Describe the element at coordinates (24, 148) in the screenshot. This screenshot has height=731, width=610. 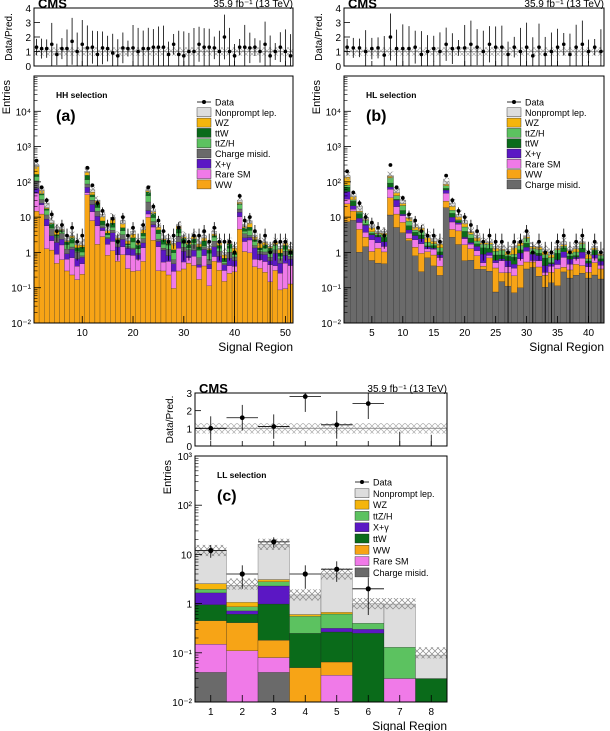
I see `y-tick-label: 10³` at that location.